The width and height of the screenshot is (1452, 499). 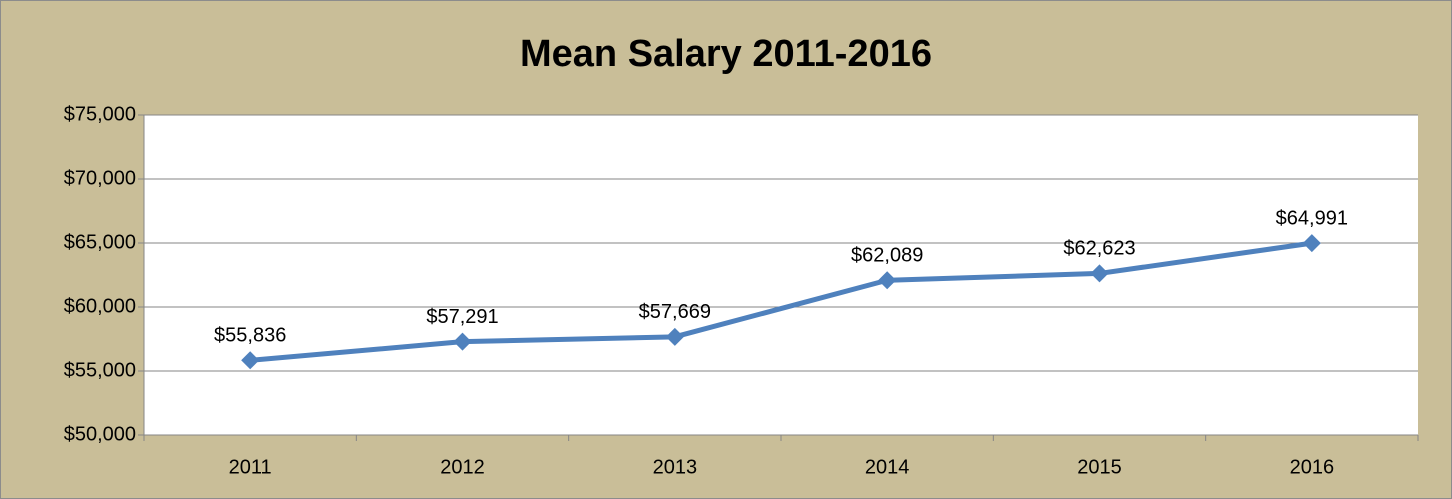 What do you see at coordinates (887, 256) in the screenshot?
I see `data-label: $62,089` at bounding box center [887, 256].